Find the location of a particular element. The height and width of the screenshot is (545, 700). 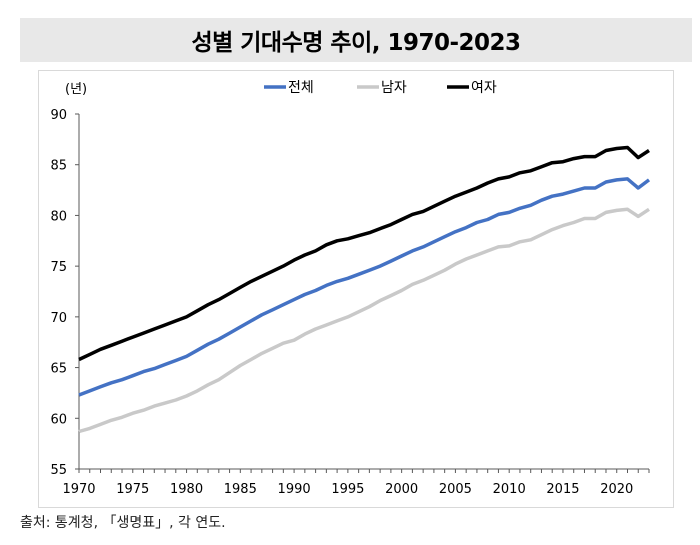

legend-label-3: 여자 is located at coordinates (484, 88).